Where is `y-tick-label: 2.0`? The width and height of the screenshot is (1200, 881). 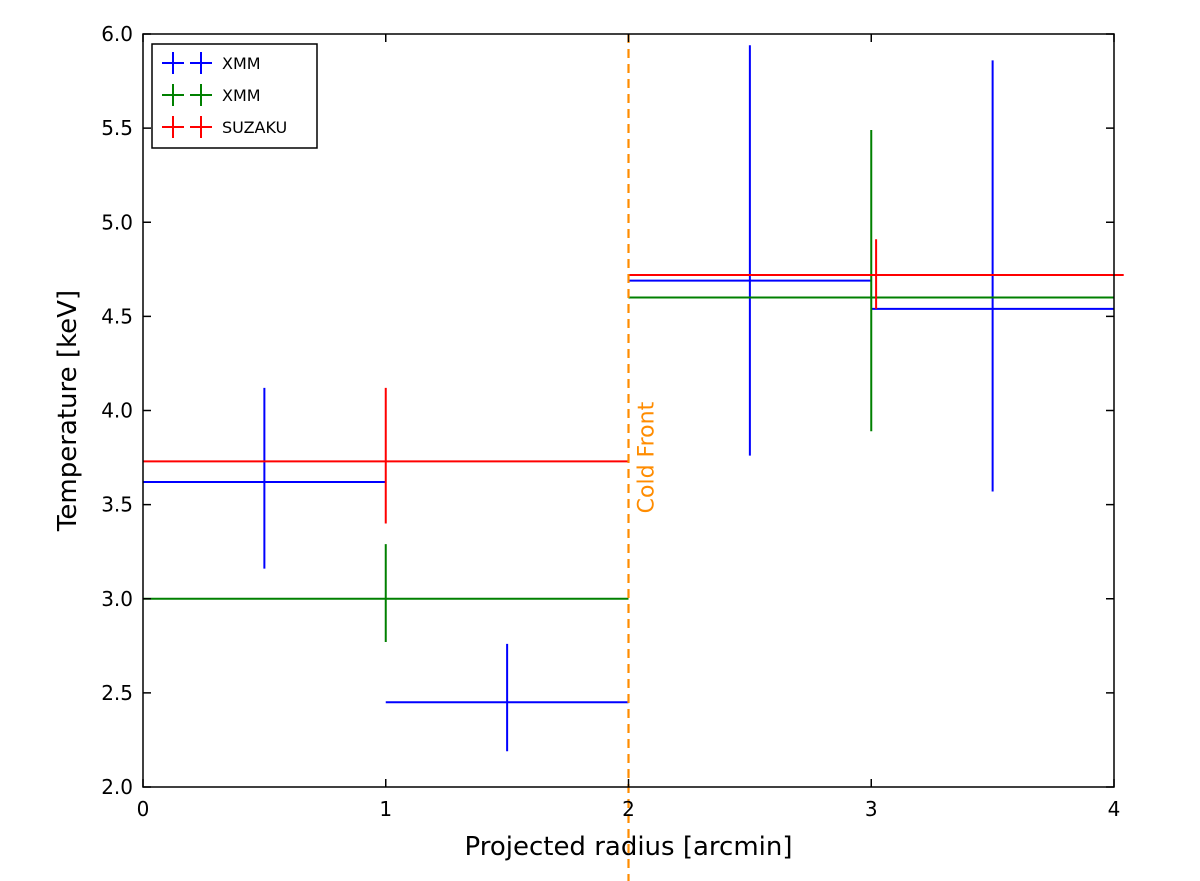 y-tick-label: 2.0 is located at coordinates (117, 787).